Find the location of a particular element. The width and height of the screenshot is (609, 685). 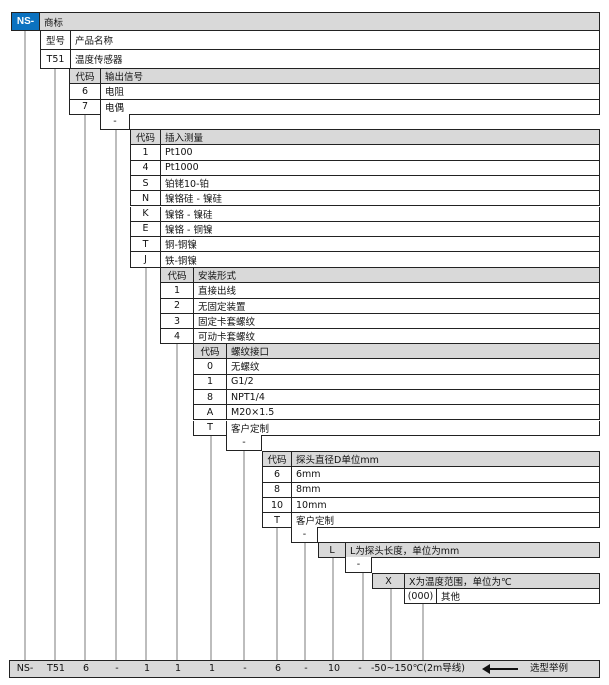

diameter-row: 10 10mm is located at coordinates (431, 505).